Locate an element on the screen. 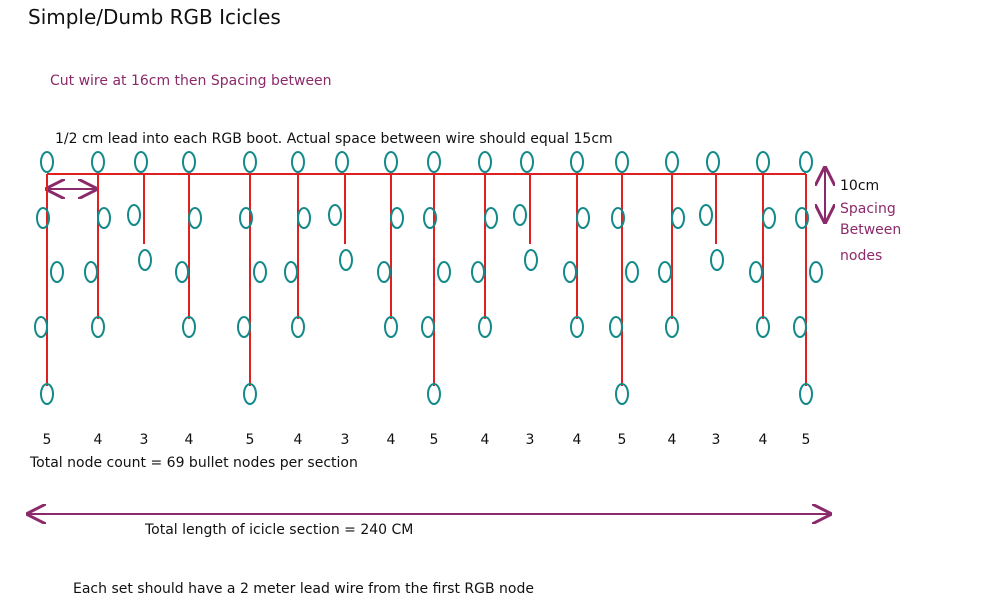 The image size is (1000, 605). cut-wire-note: Cut wire at 16cm then Spacing between is located at coordinates (191, 81).